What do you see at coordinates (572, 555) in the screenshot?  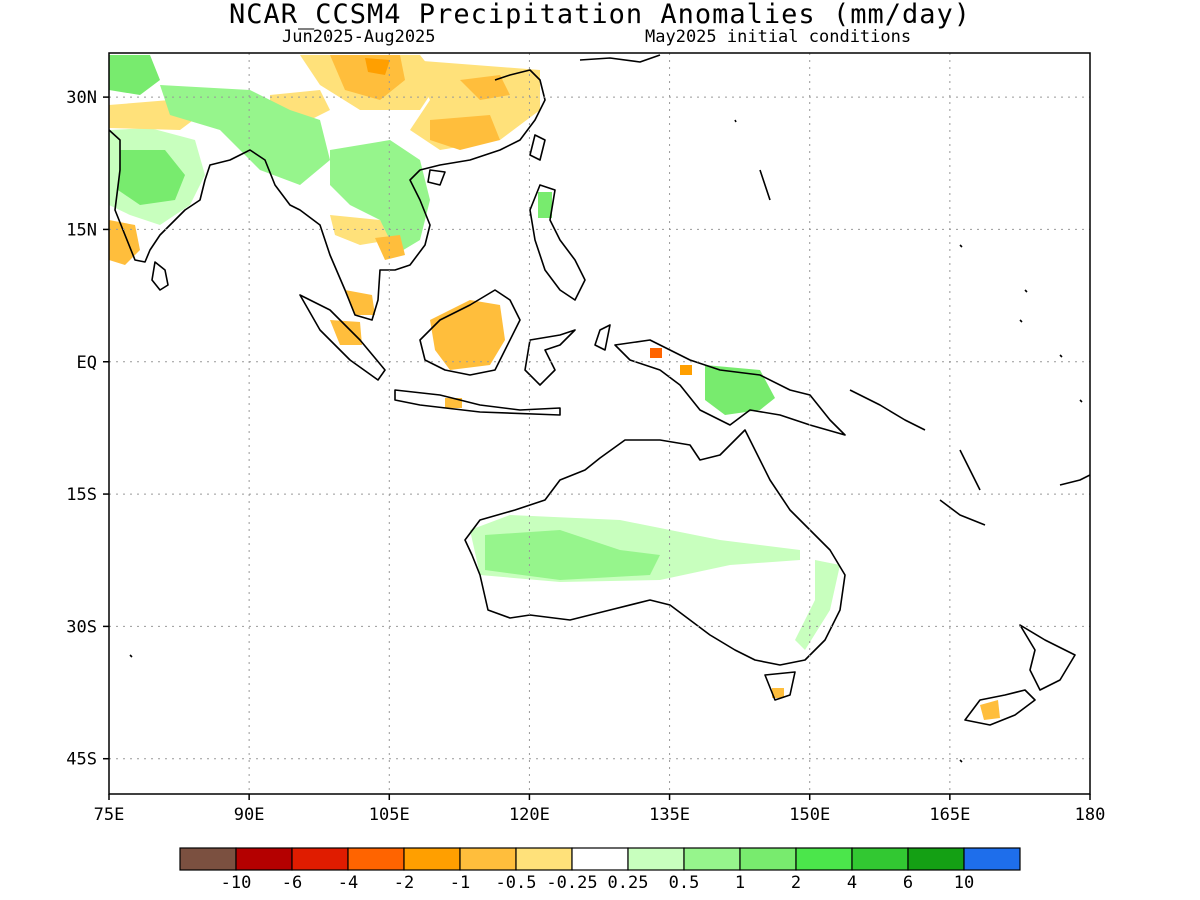 I see `anomaly-wet-australia-core` at bounding box center [572, 555].